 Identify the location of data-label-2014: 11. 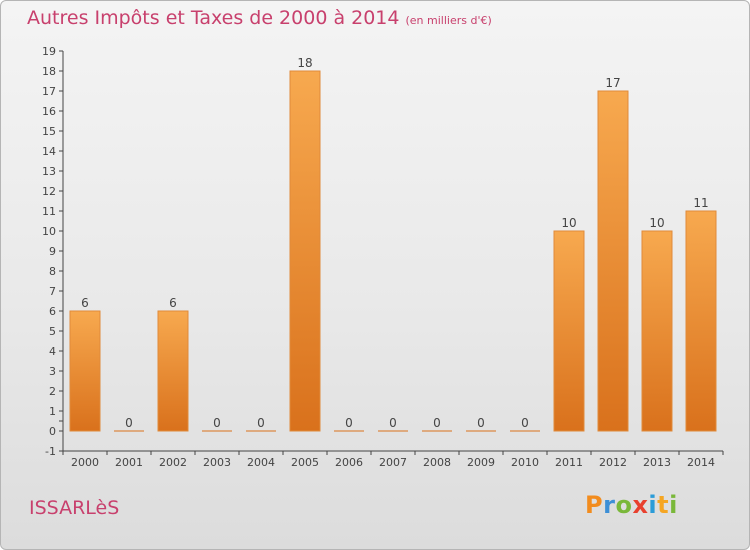
(700, 203).